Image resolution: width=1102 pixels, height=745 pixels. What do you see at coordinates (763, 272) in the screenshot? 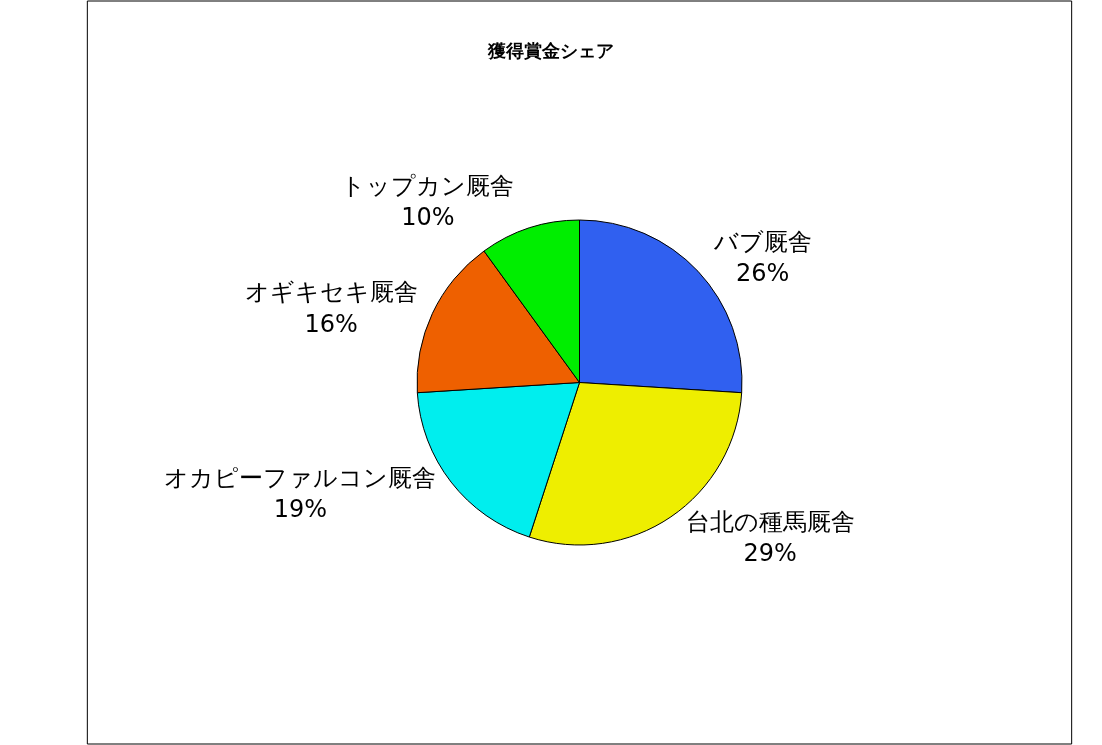
I see `data-label: 26%` at bounding box center [763, 272].